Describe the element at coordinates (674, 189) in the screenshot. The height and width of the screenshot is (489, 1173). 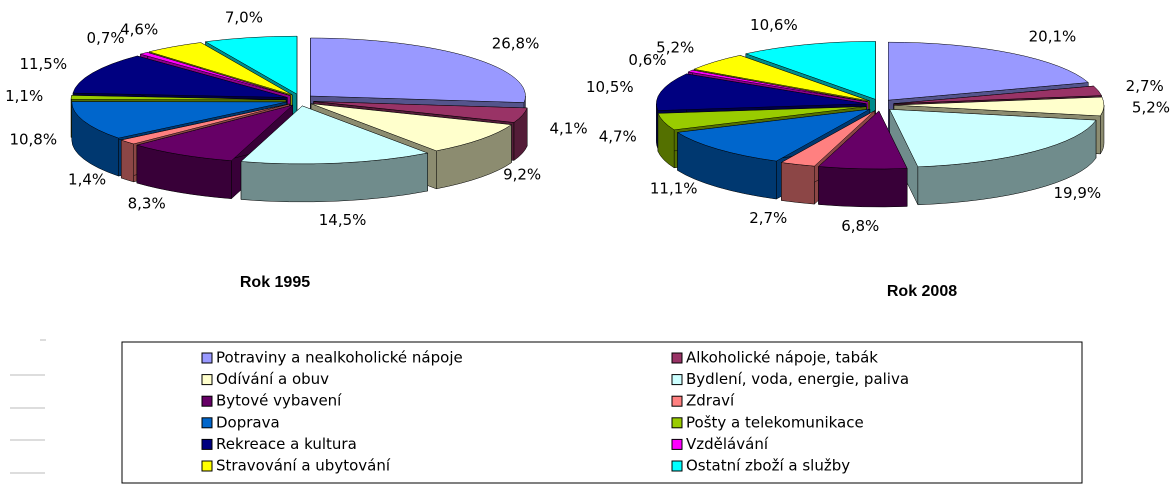
I see `value-label: 11,1%` at that location.